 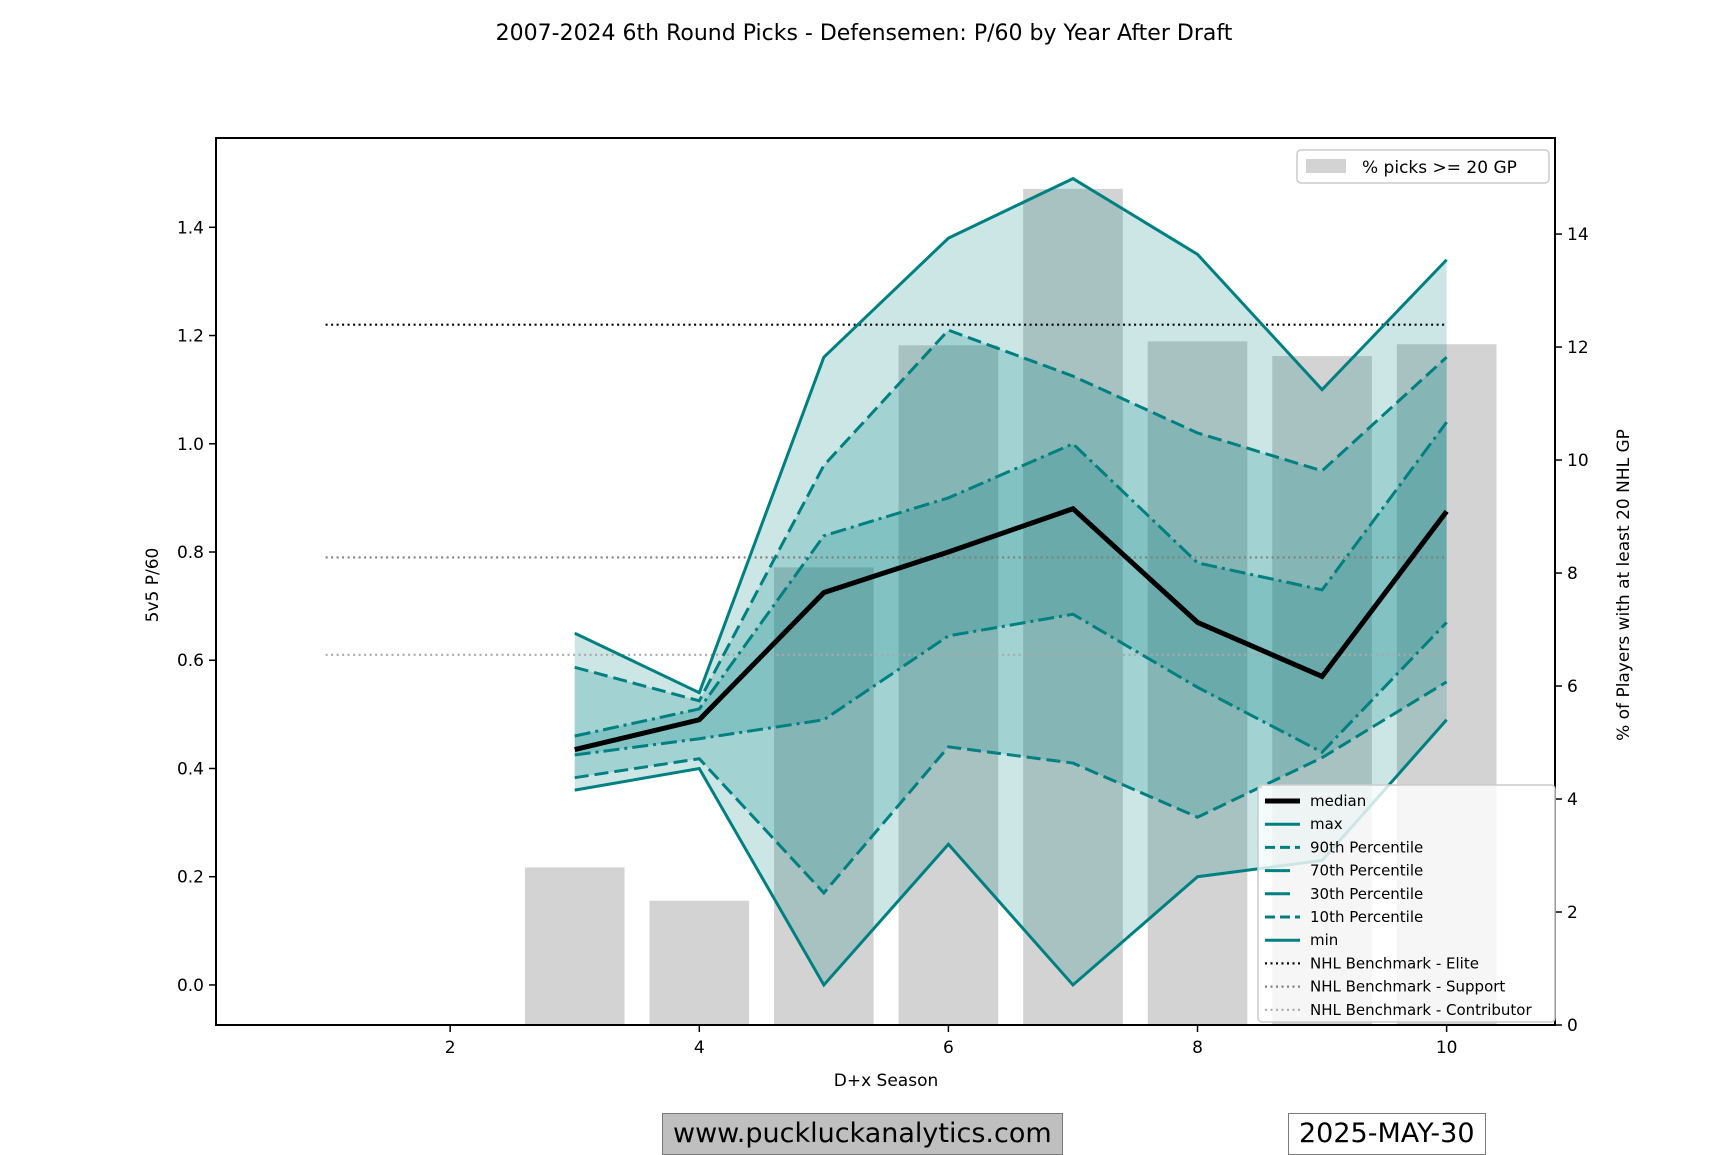 What do you see at coordinates (1572, 574) in the screenshot?
I see `y2-tick-label: 8` at bounding box center [1572, 574].